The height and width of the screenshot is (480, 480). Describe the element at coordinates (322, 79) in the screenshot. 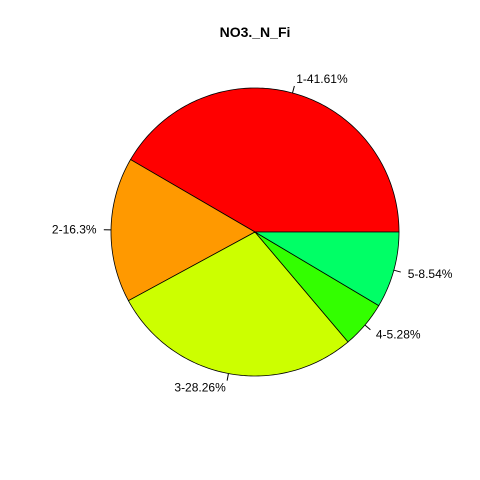

I see `pie-label-1: 1-41.61%` at that location.